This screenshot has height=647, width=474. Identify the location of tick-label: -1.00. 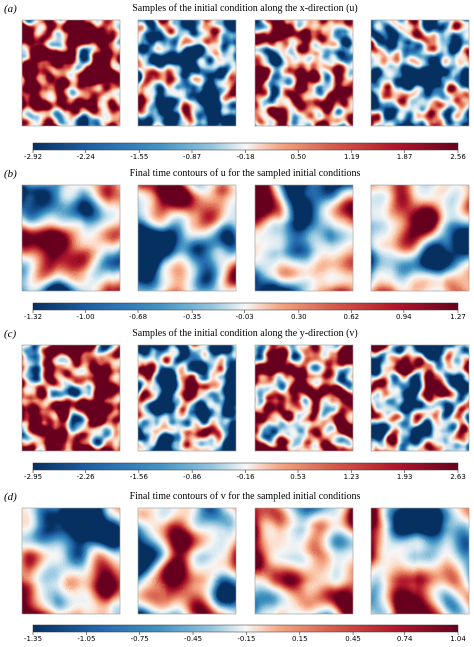
(85, 317).